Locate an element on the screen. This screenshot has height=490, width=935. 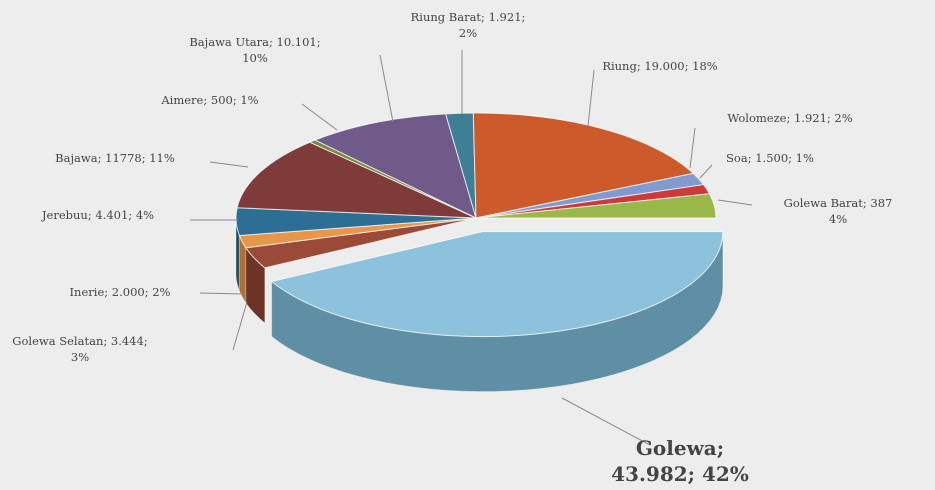
data-label-aimere: Aimere; 500; 1% is located at coordinates (209, 100).